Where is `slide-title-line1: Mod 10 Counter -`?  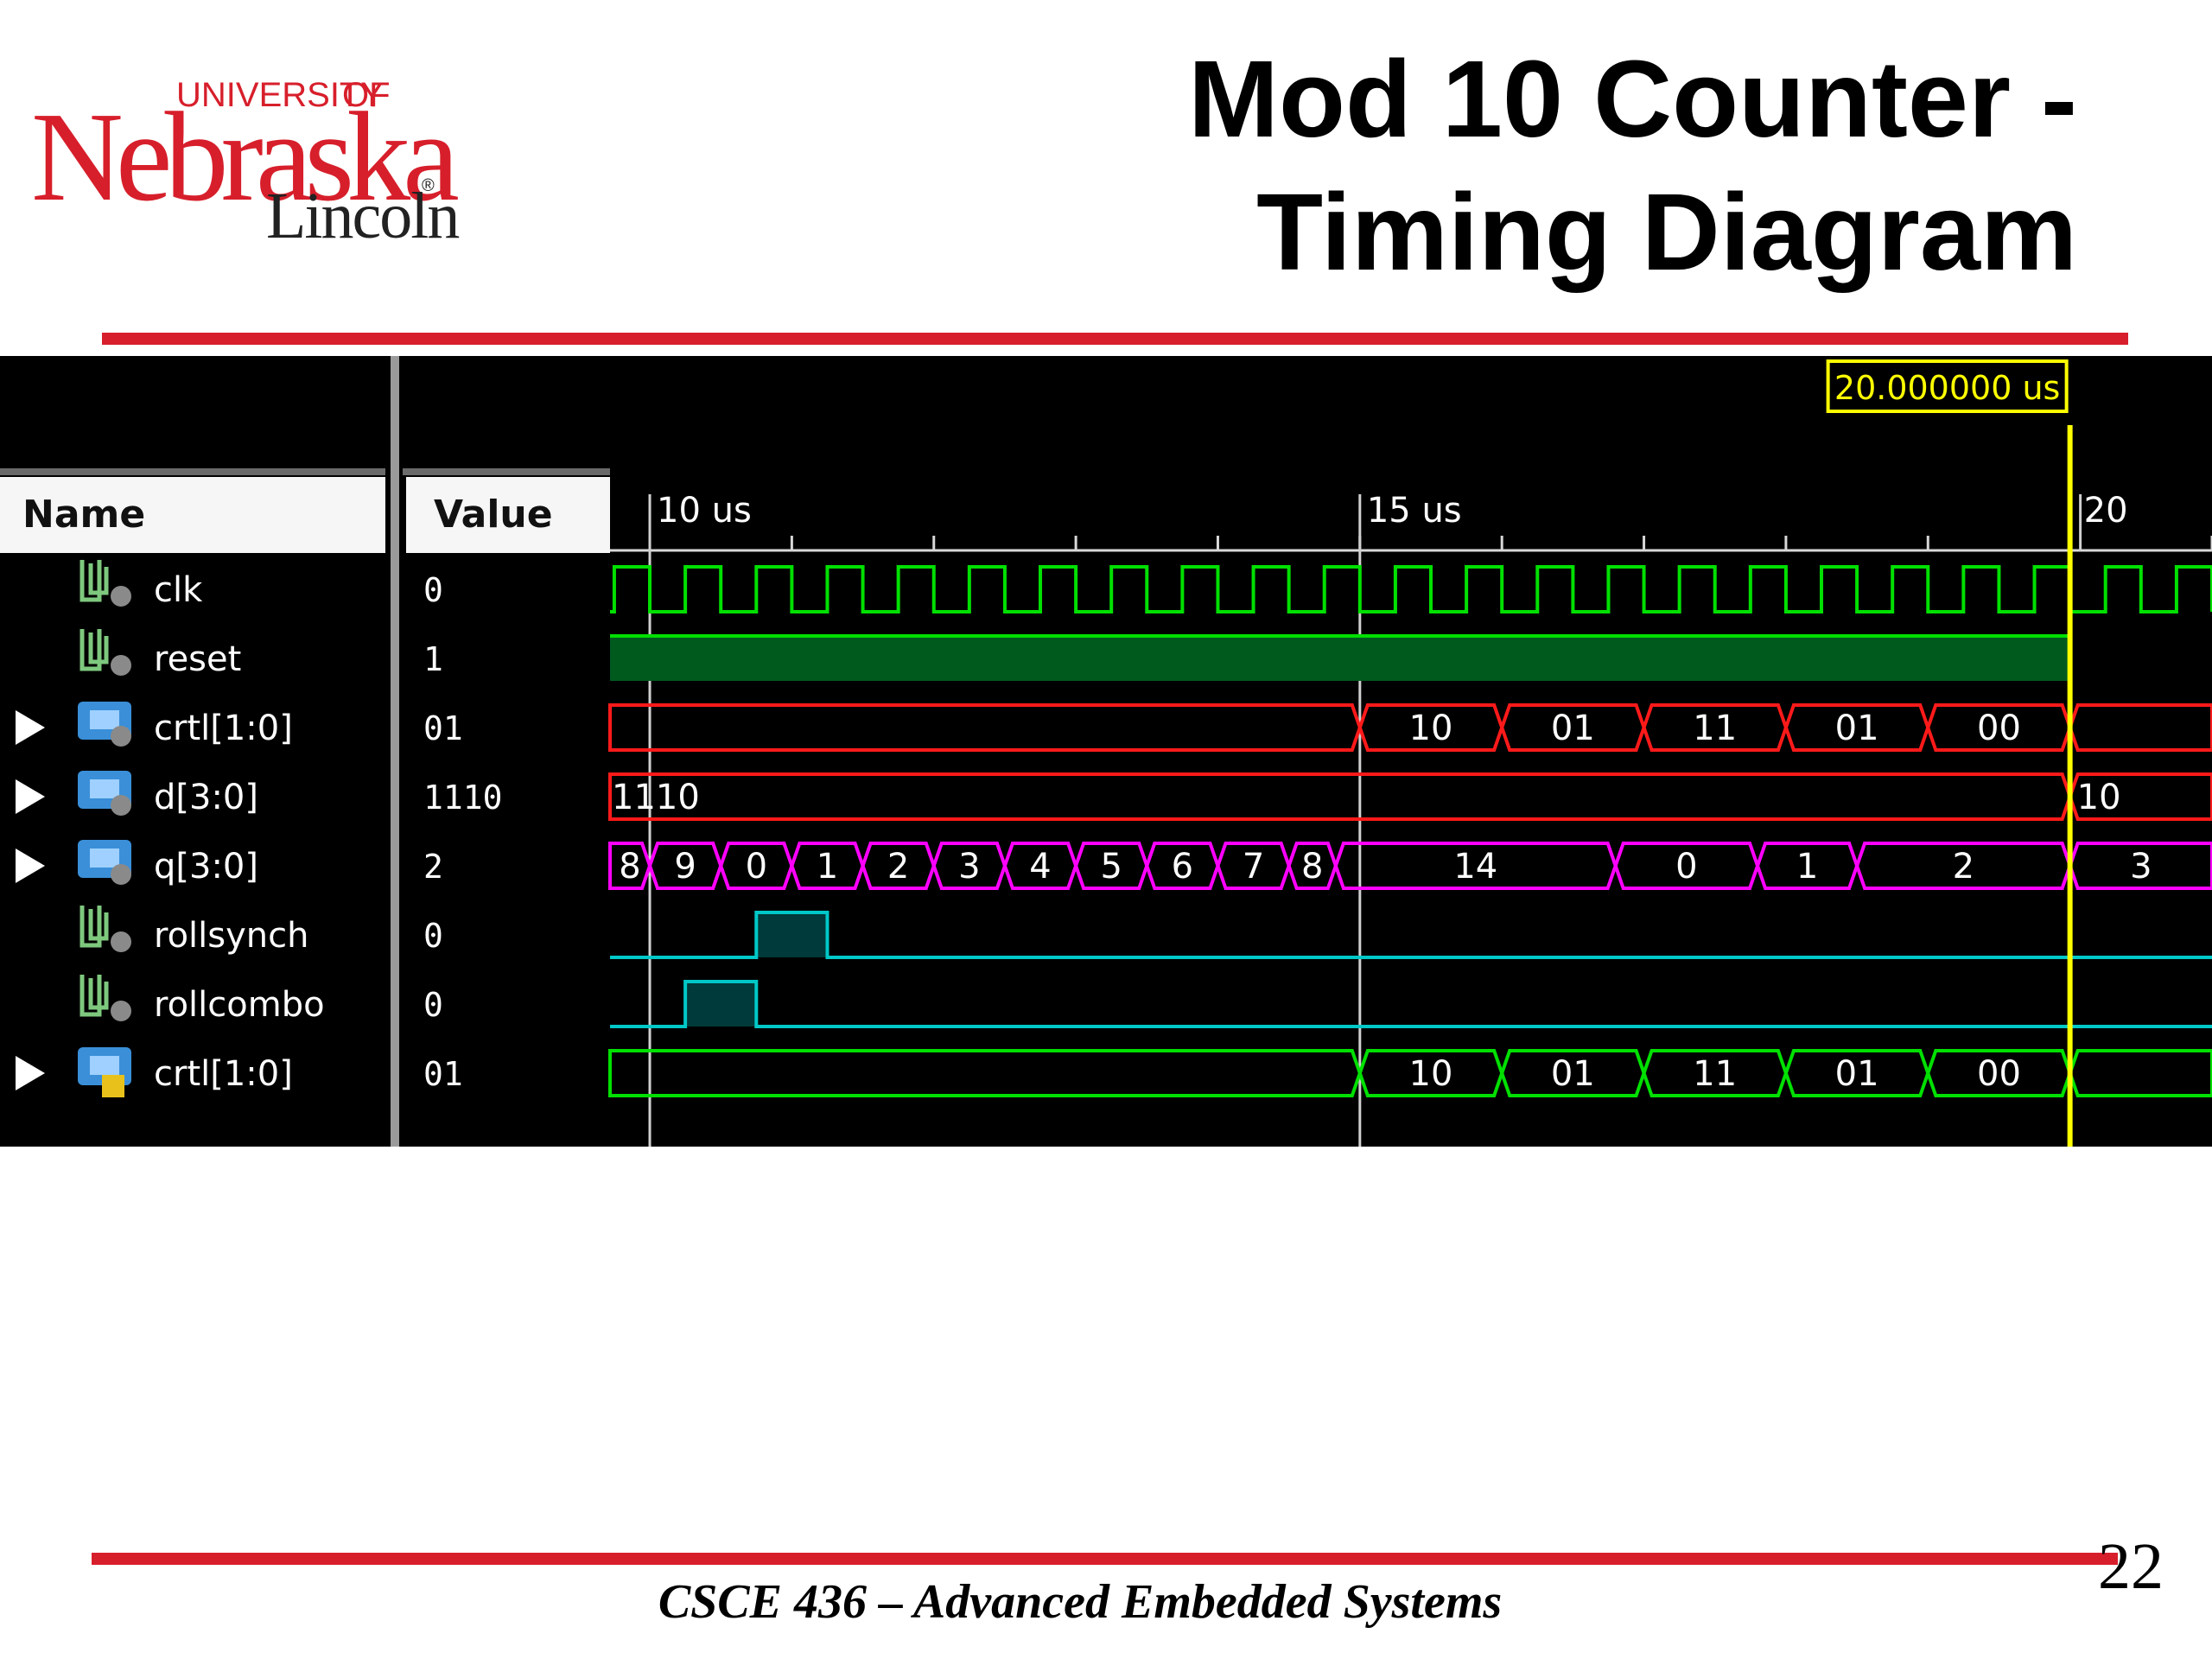 slide-title-line1: Mod 10 Counter - is located at coordinates (1632, 99).